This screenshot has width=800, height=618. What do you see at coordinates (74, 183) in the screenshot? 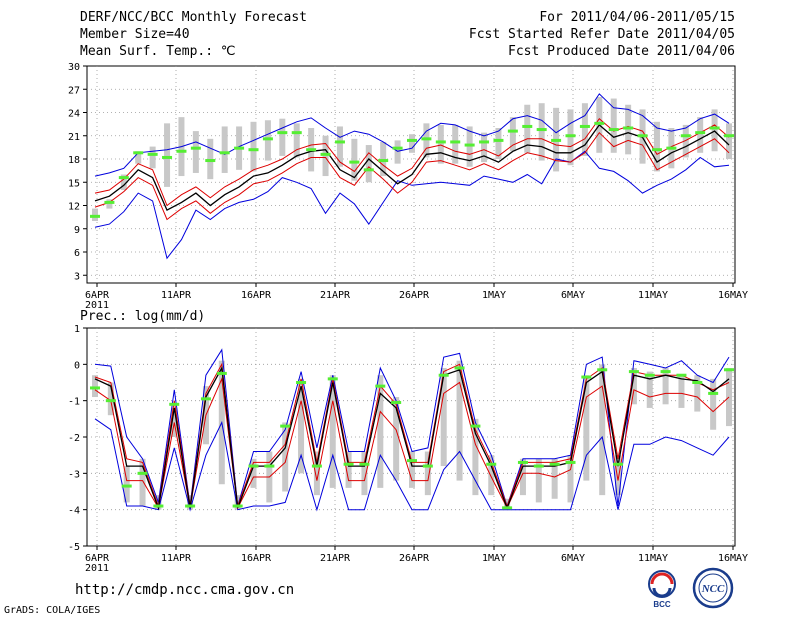
I see `temp-ytick-label: 15` at bounding box center [74, 183].